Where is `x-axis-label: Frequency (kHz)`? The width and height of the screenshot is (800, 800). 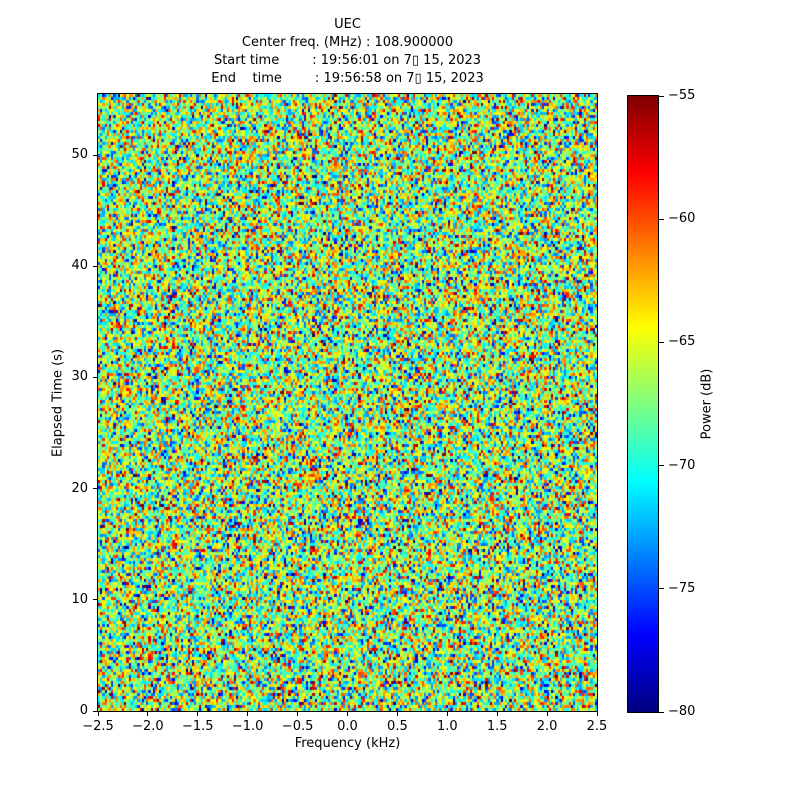
x-axis-label: Frequency (kHz) is located at coordinates (347, 743).